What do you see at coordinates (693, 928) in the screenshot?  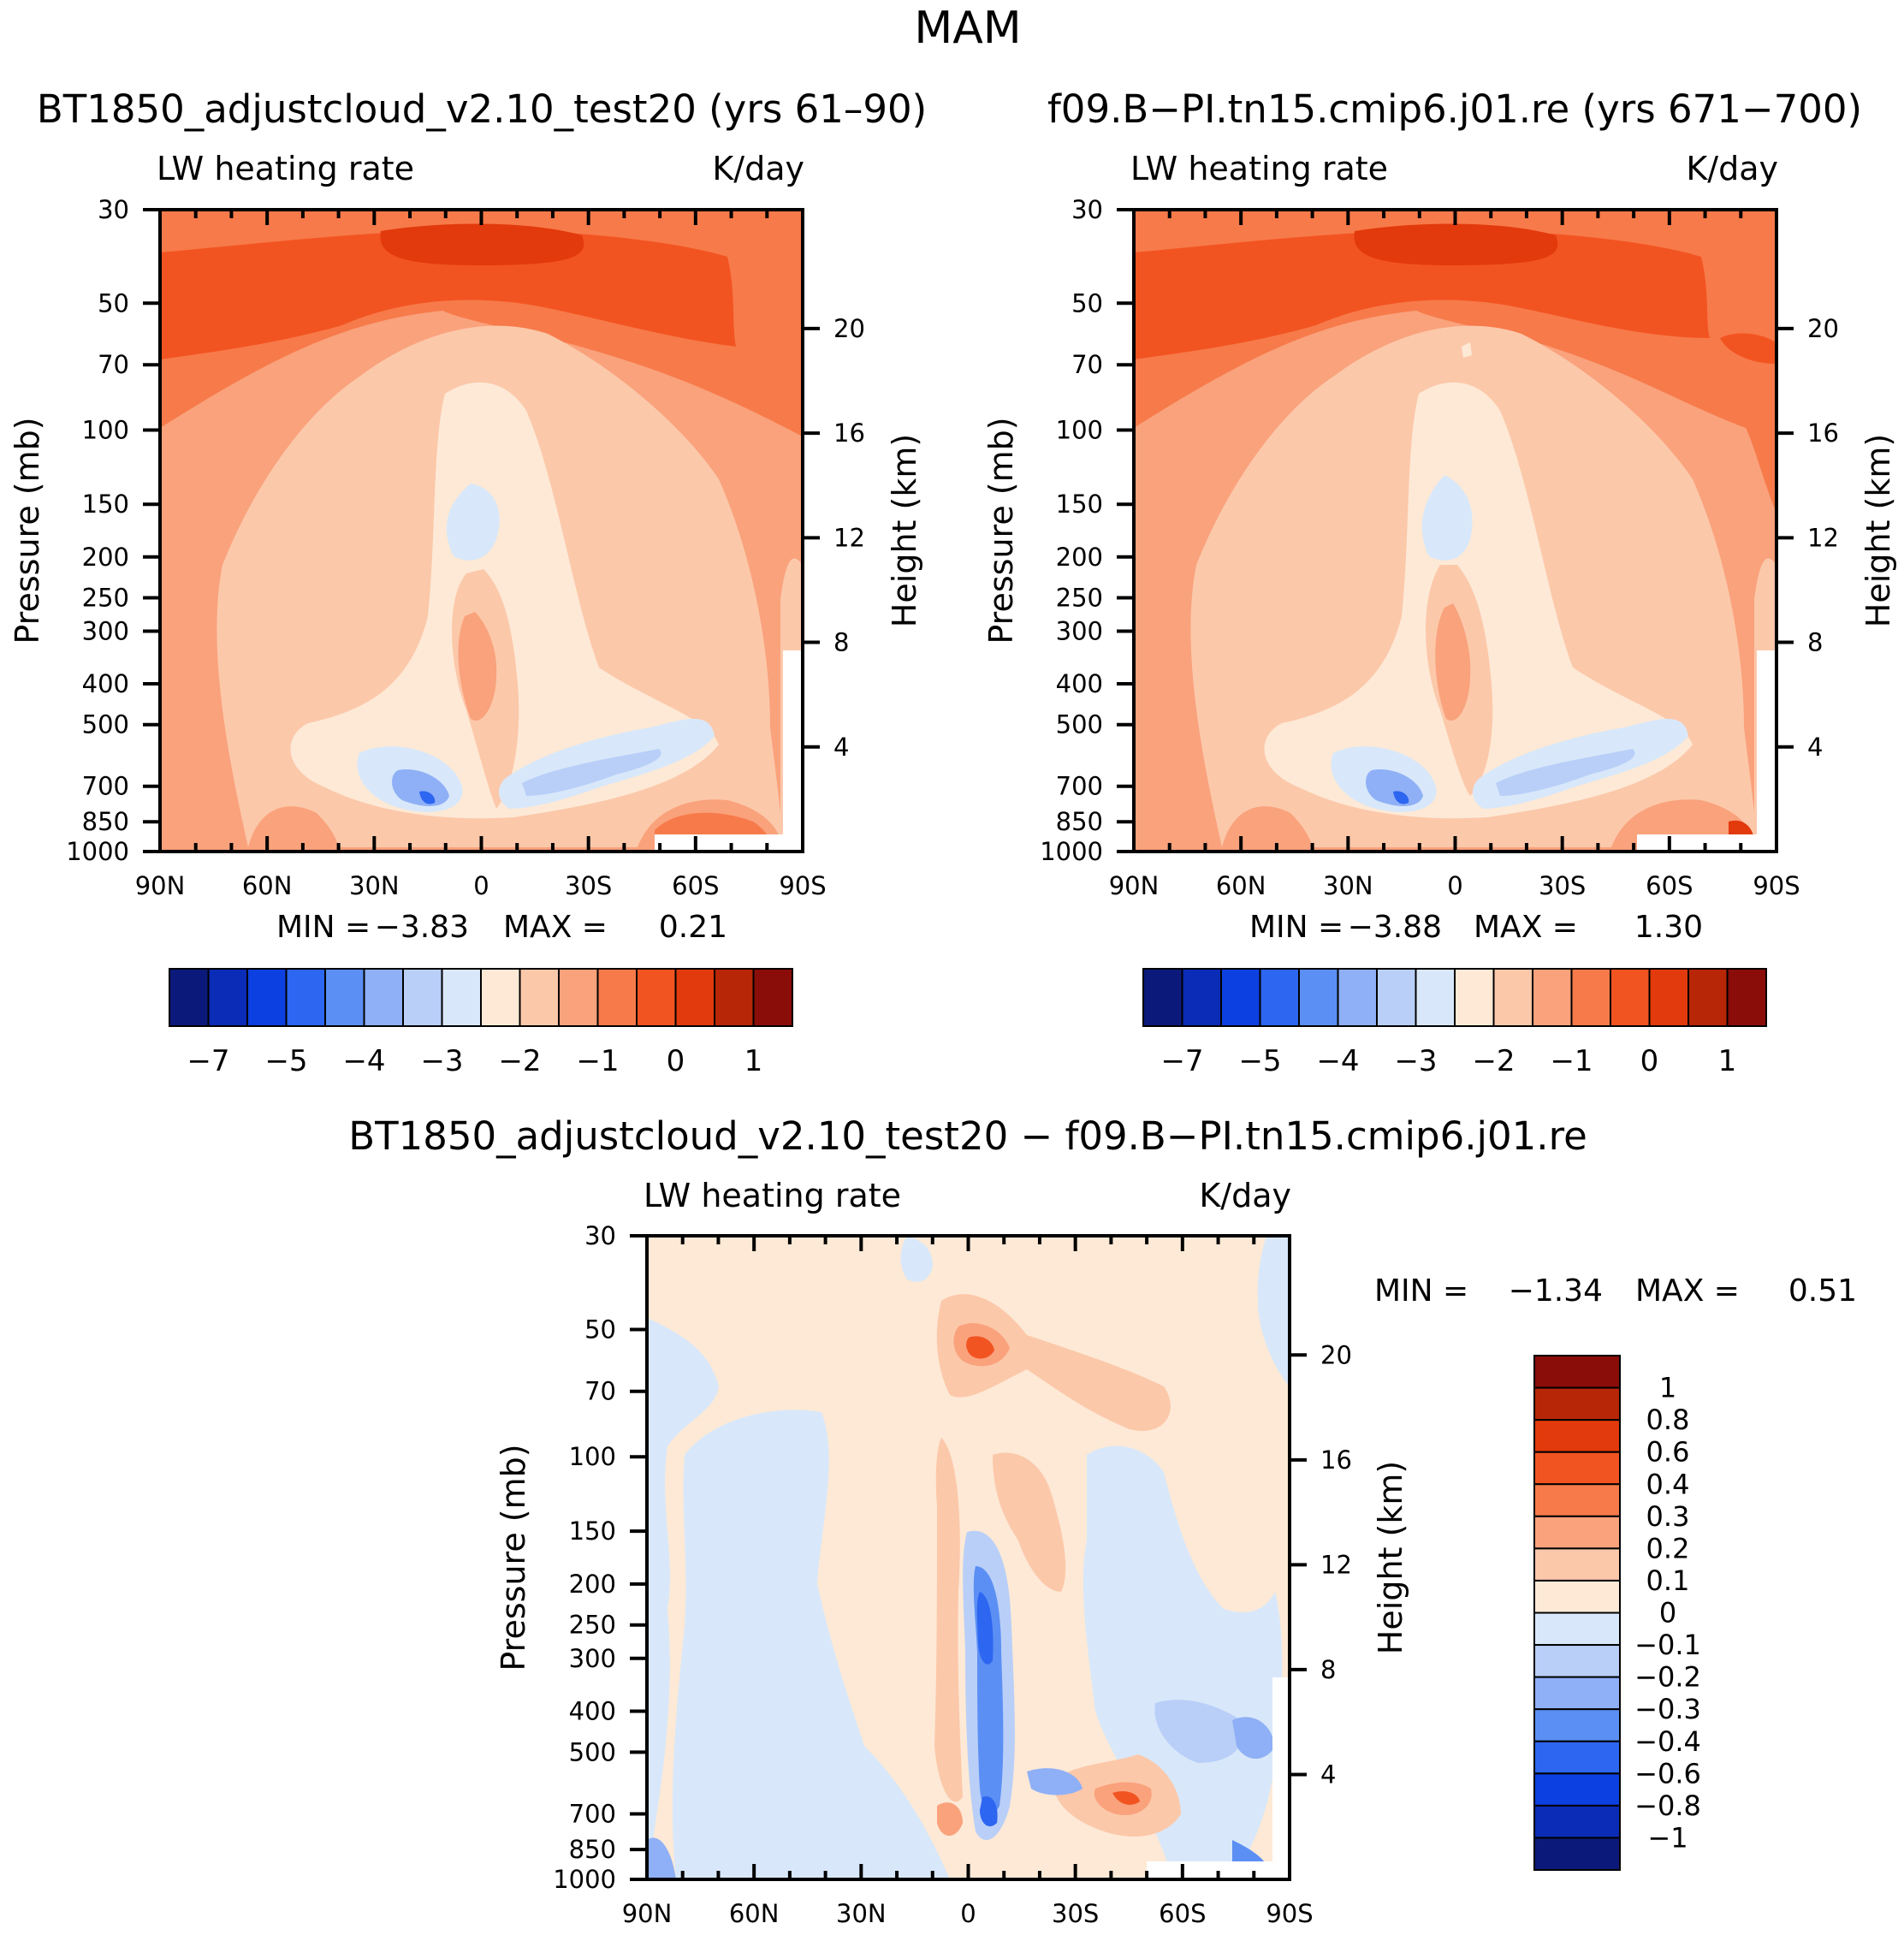 I see `left-max-value: 0.21` at bounding box center [693, 928].